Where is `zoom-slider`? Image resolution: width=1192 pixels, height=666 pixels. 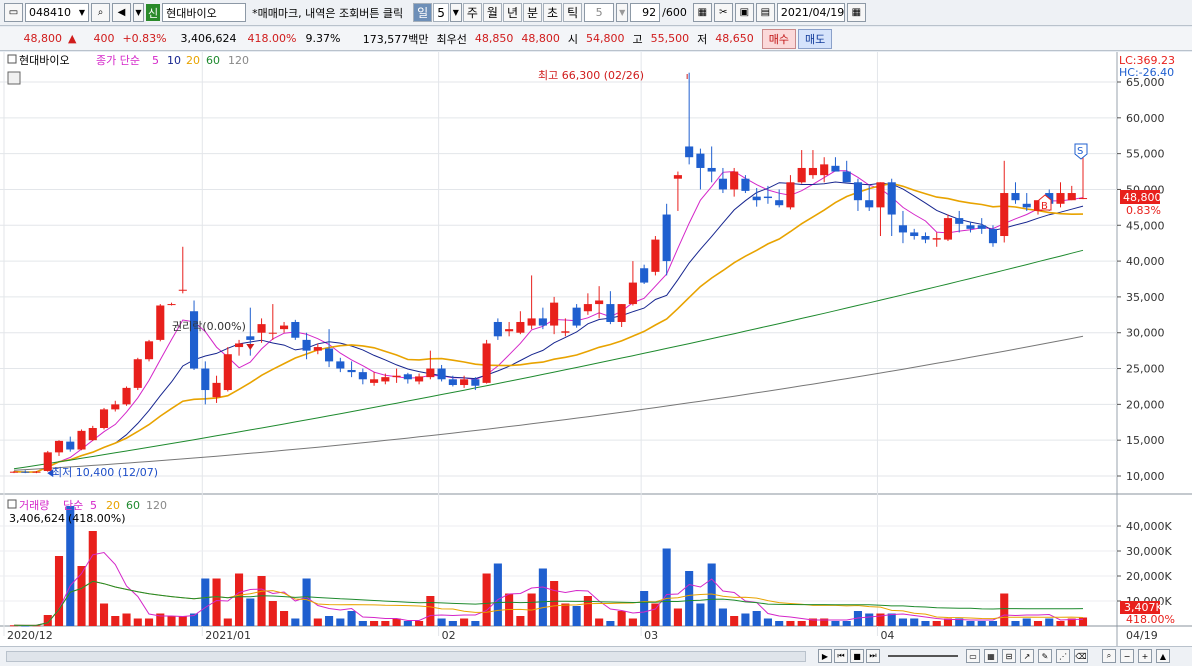 zoom-slider is located at coordinates (923, 656).